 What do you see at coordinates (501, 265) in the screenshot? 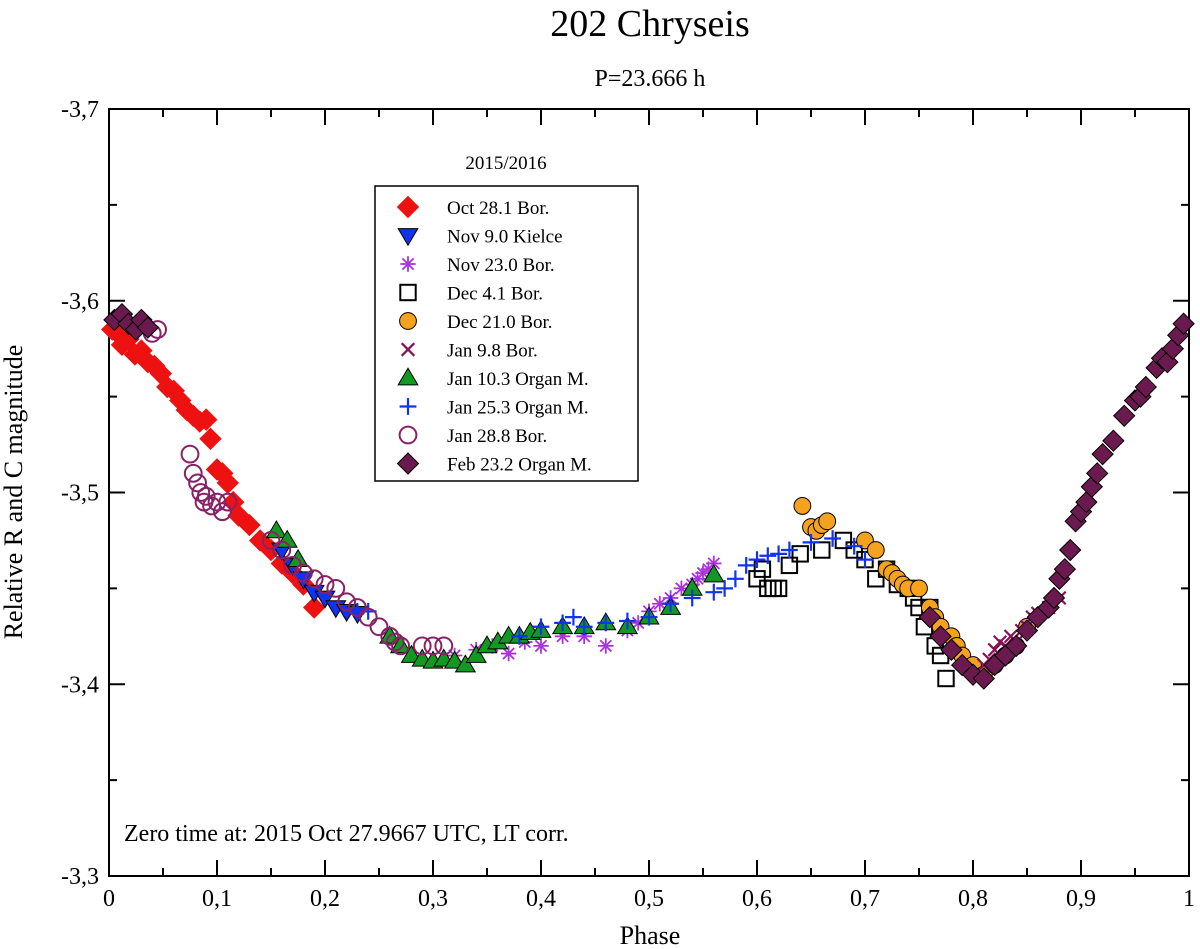
I see `legend-label: Nov 23.0 Bor.` at bounding box center [501, 265].